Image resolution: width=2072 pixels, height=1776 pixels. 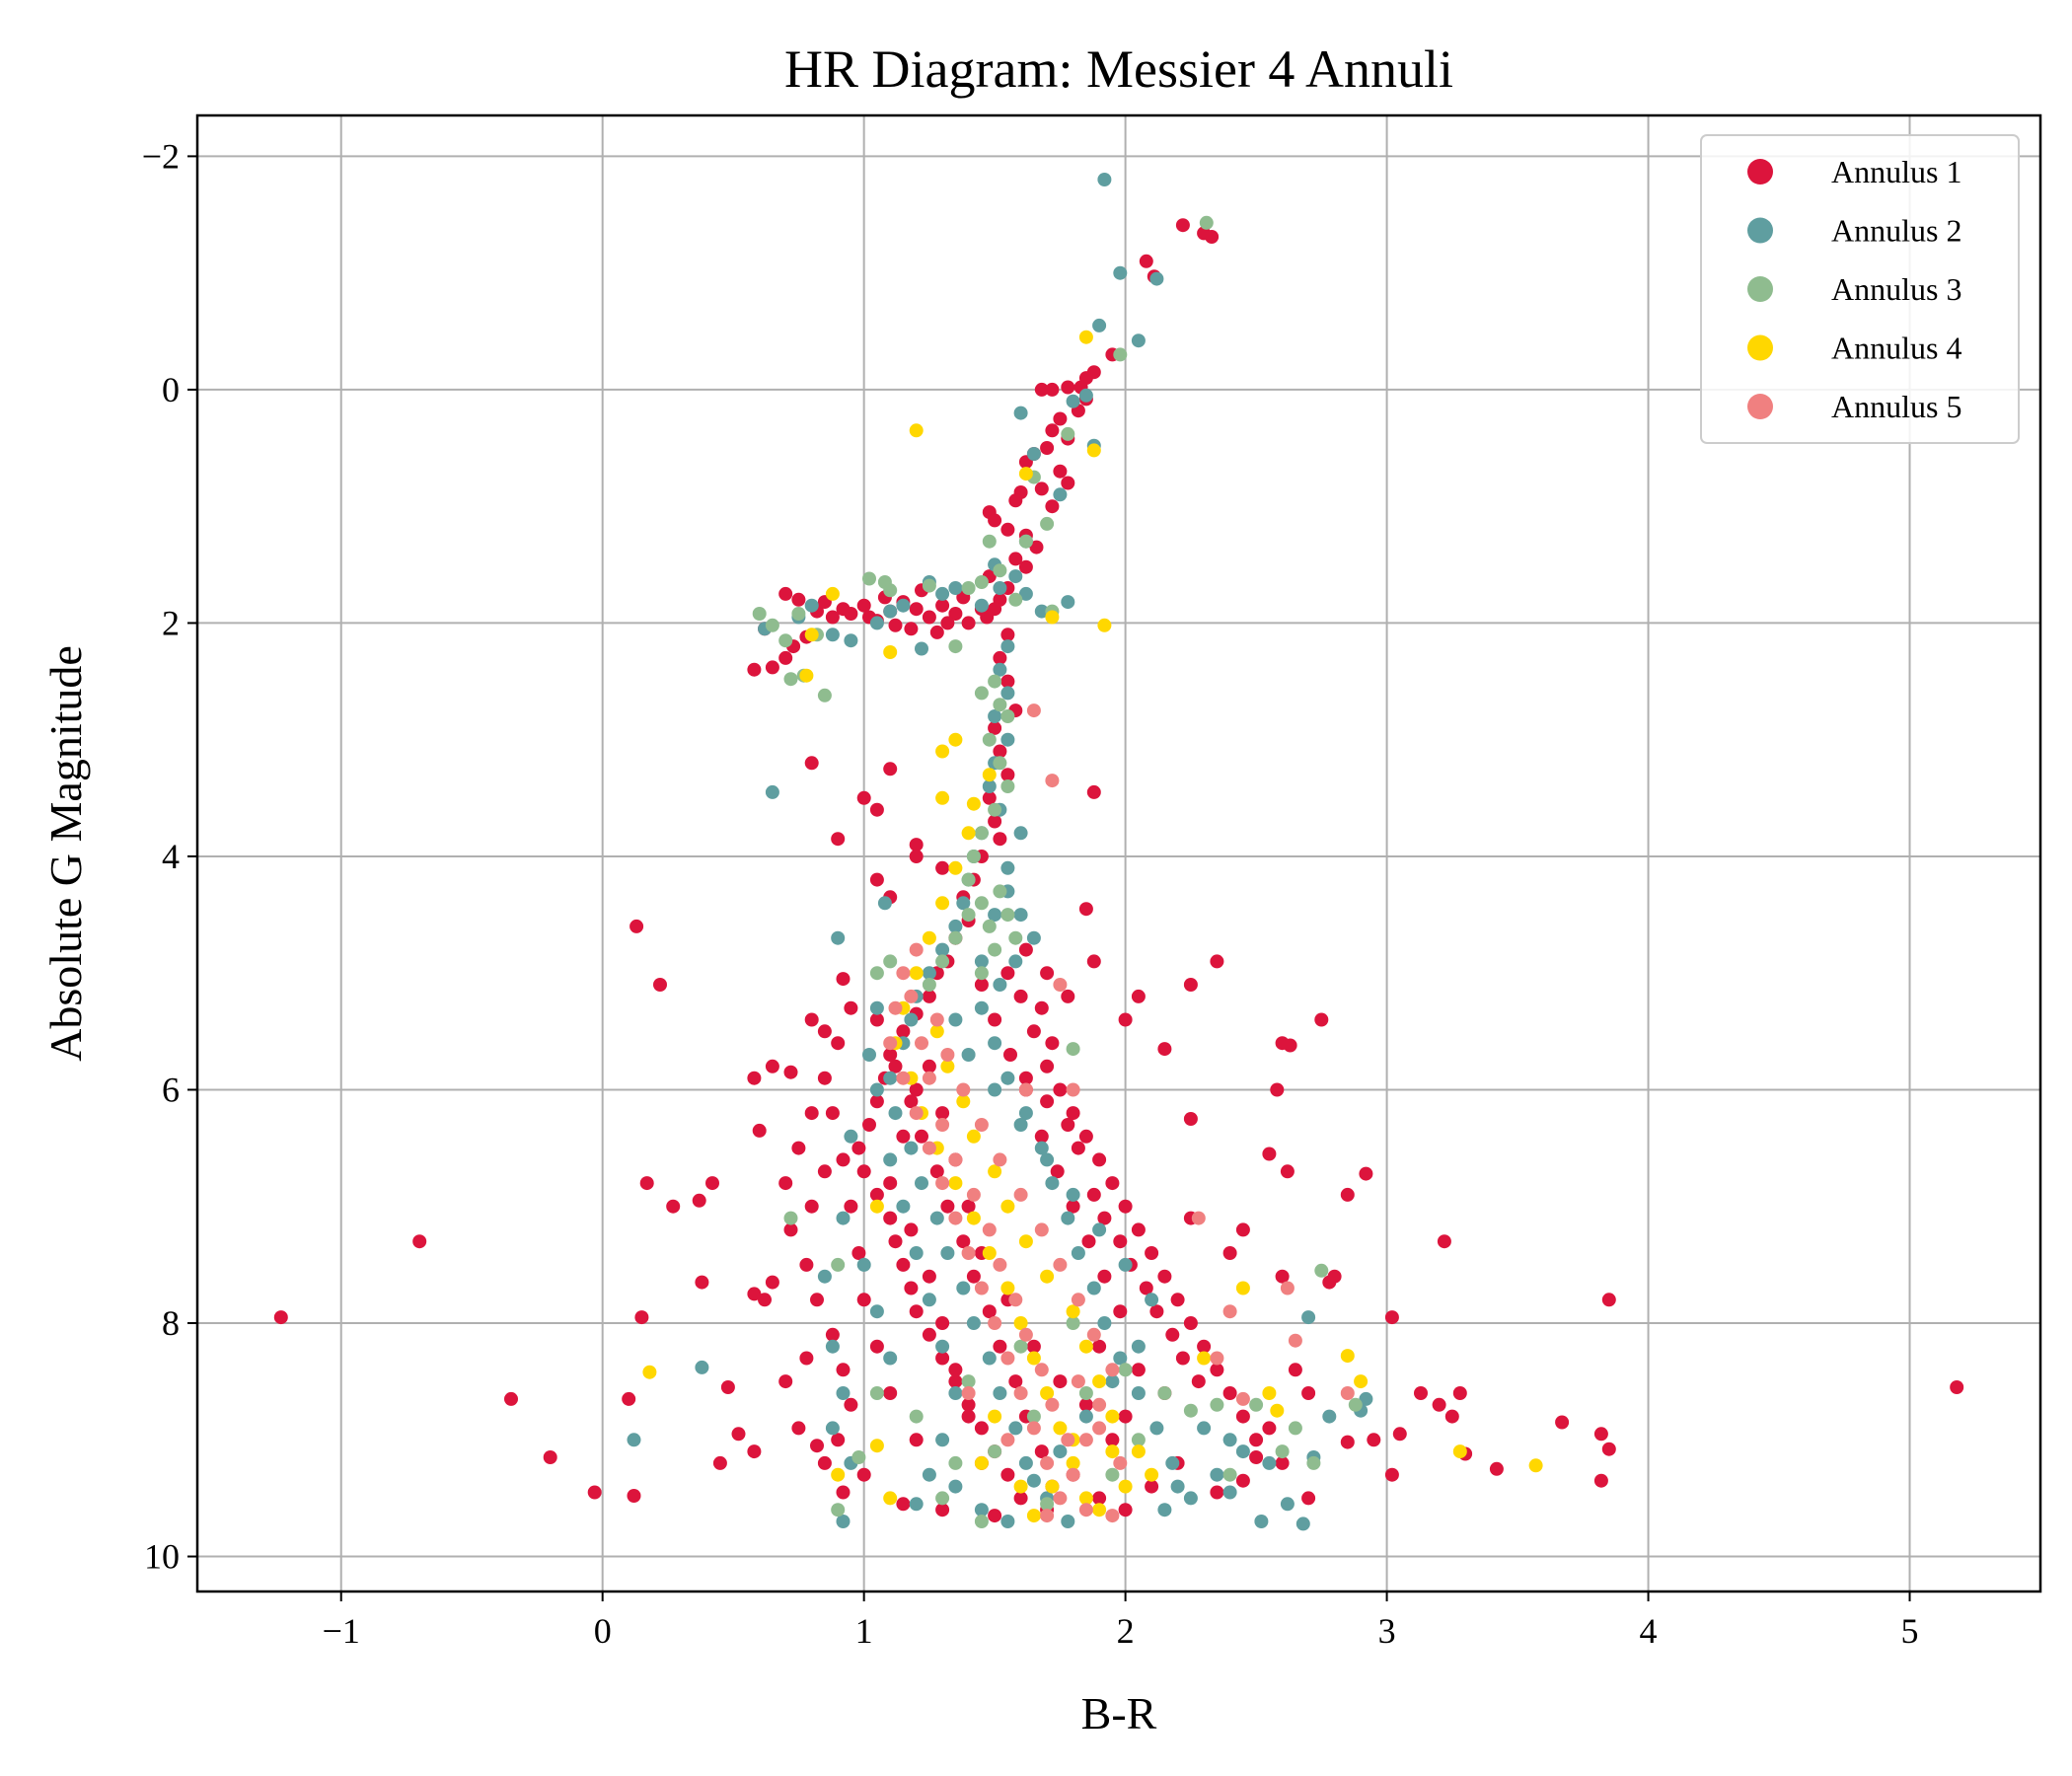 I want to click on x-tick-label: −1, so click(x=342, y=1631).